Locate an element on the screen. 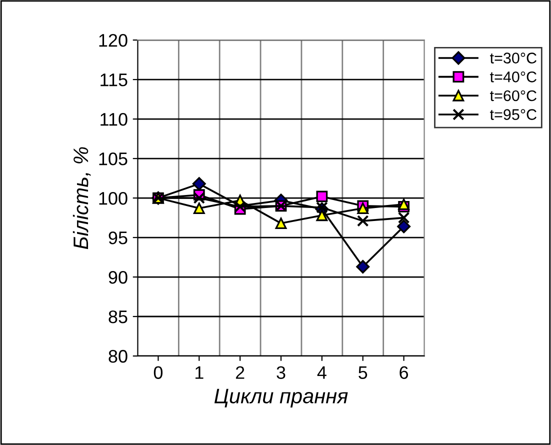 Image resolution: width=551 pixels, height=445 pixels. x-tick-label: 6 is located at coordinates (404, 372).